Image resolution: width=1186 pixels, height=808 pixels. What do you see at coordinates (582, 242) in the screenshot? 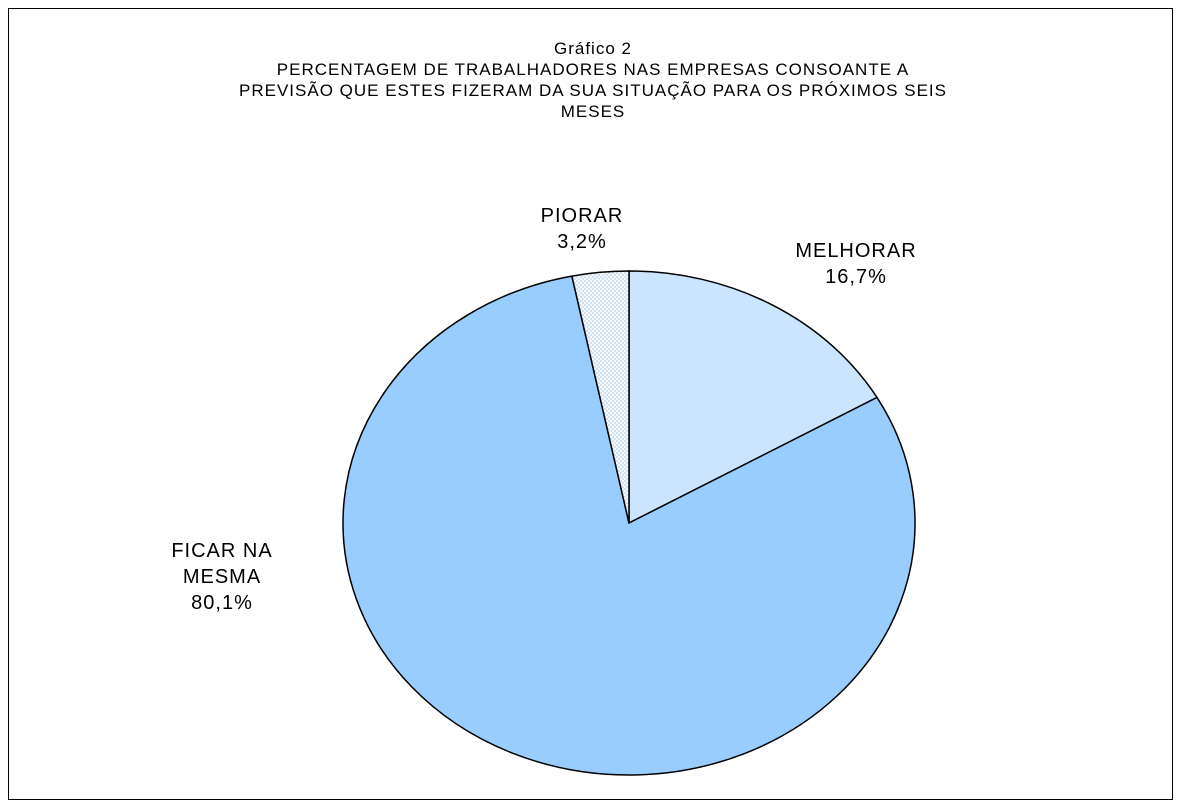
I see `slice-value-label: 3,2%` at bounding box center [582, 242].